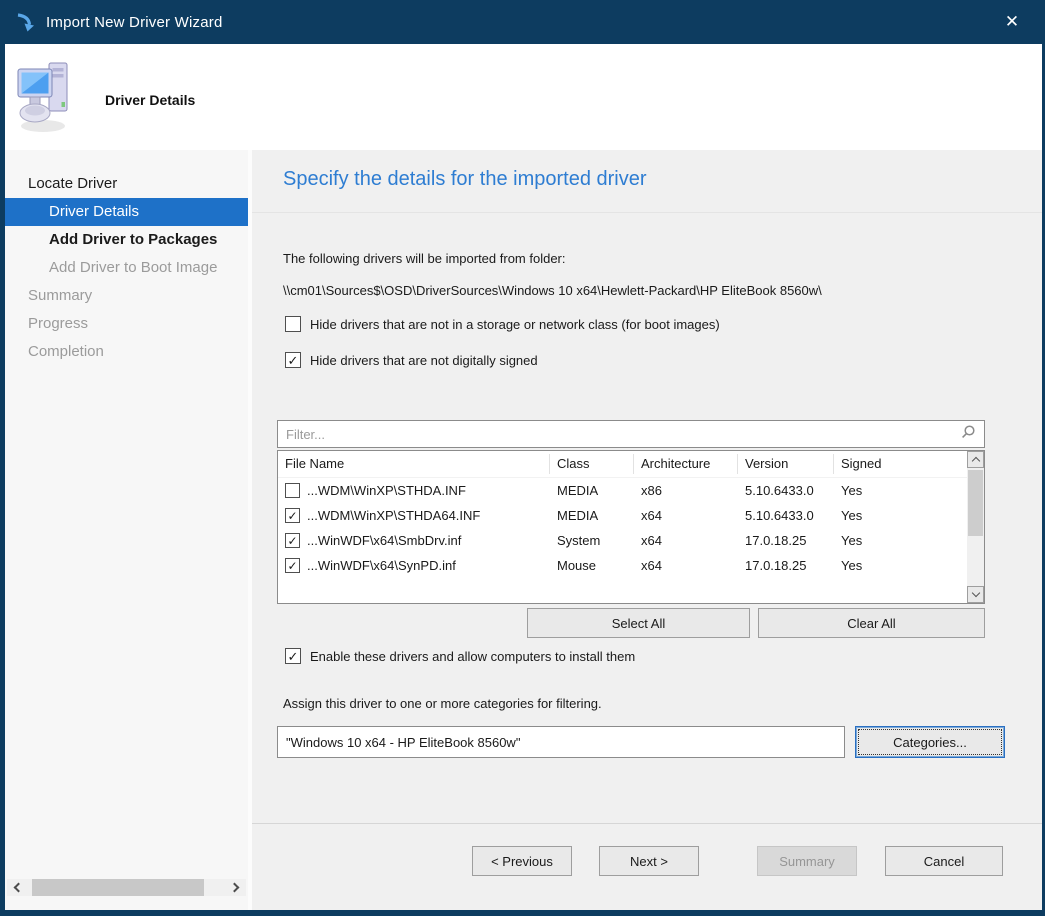  Describe the element at coordinates (414, 464) in the screenshot. I see `col-file-name: File Name` at that location.